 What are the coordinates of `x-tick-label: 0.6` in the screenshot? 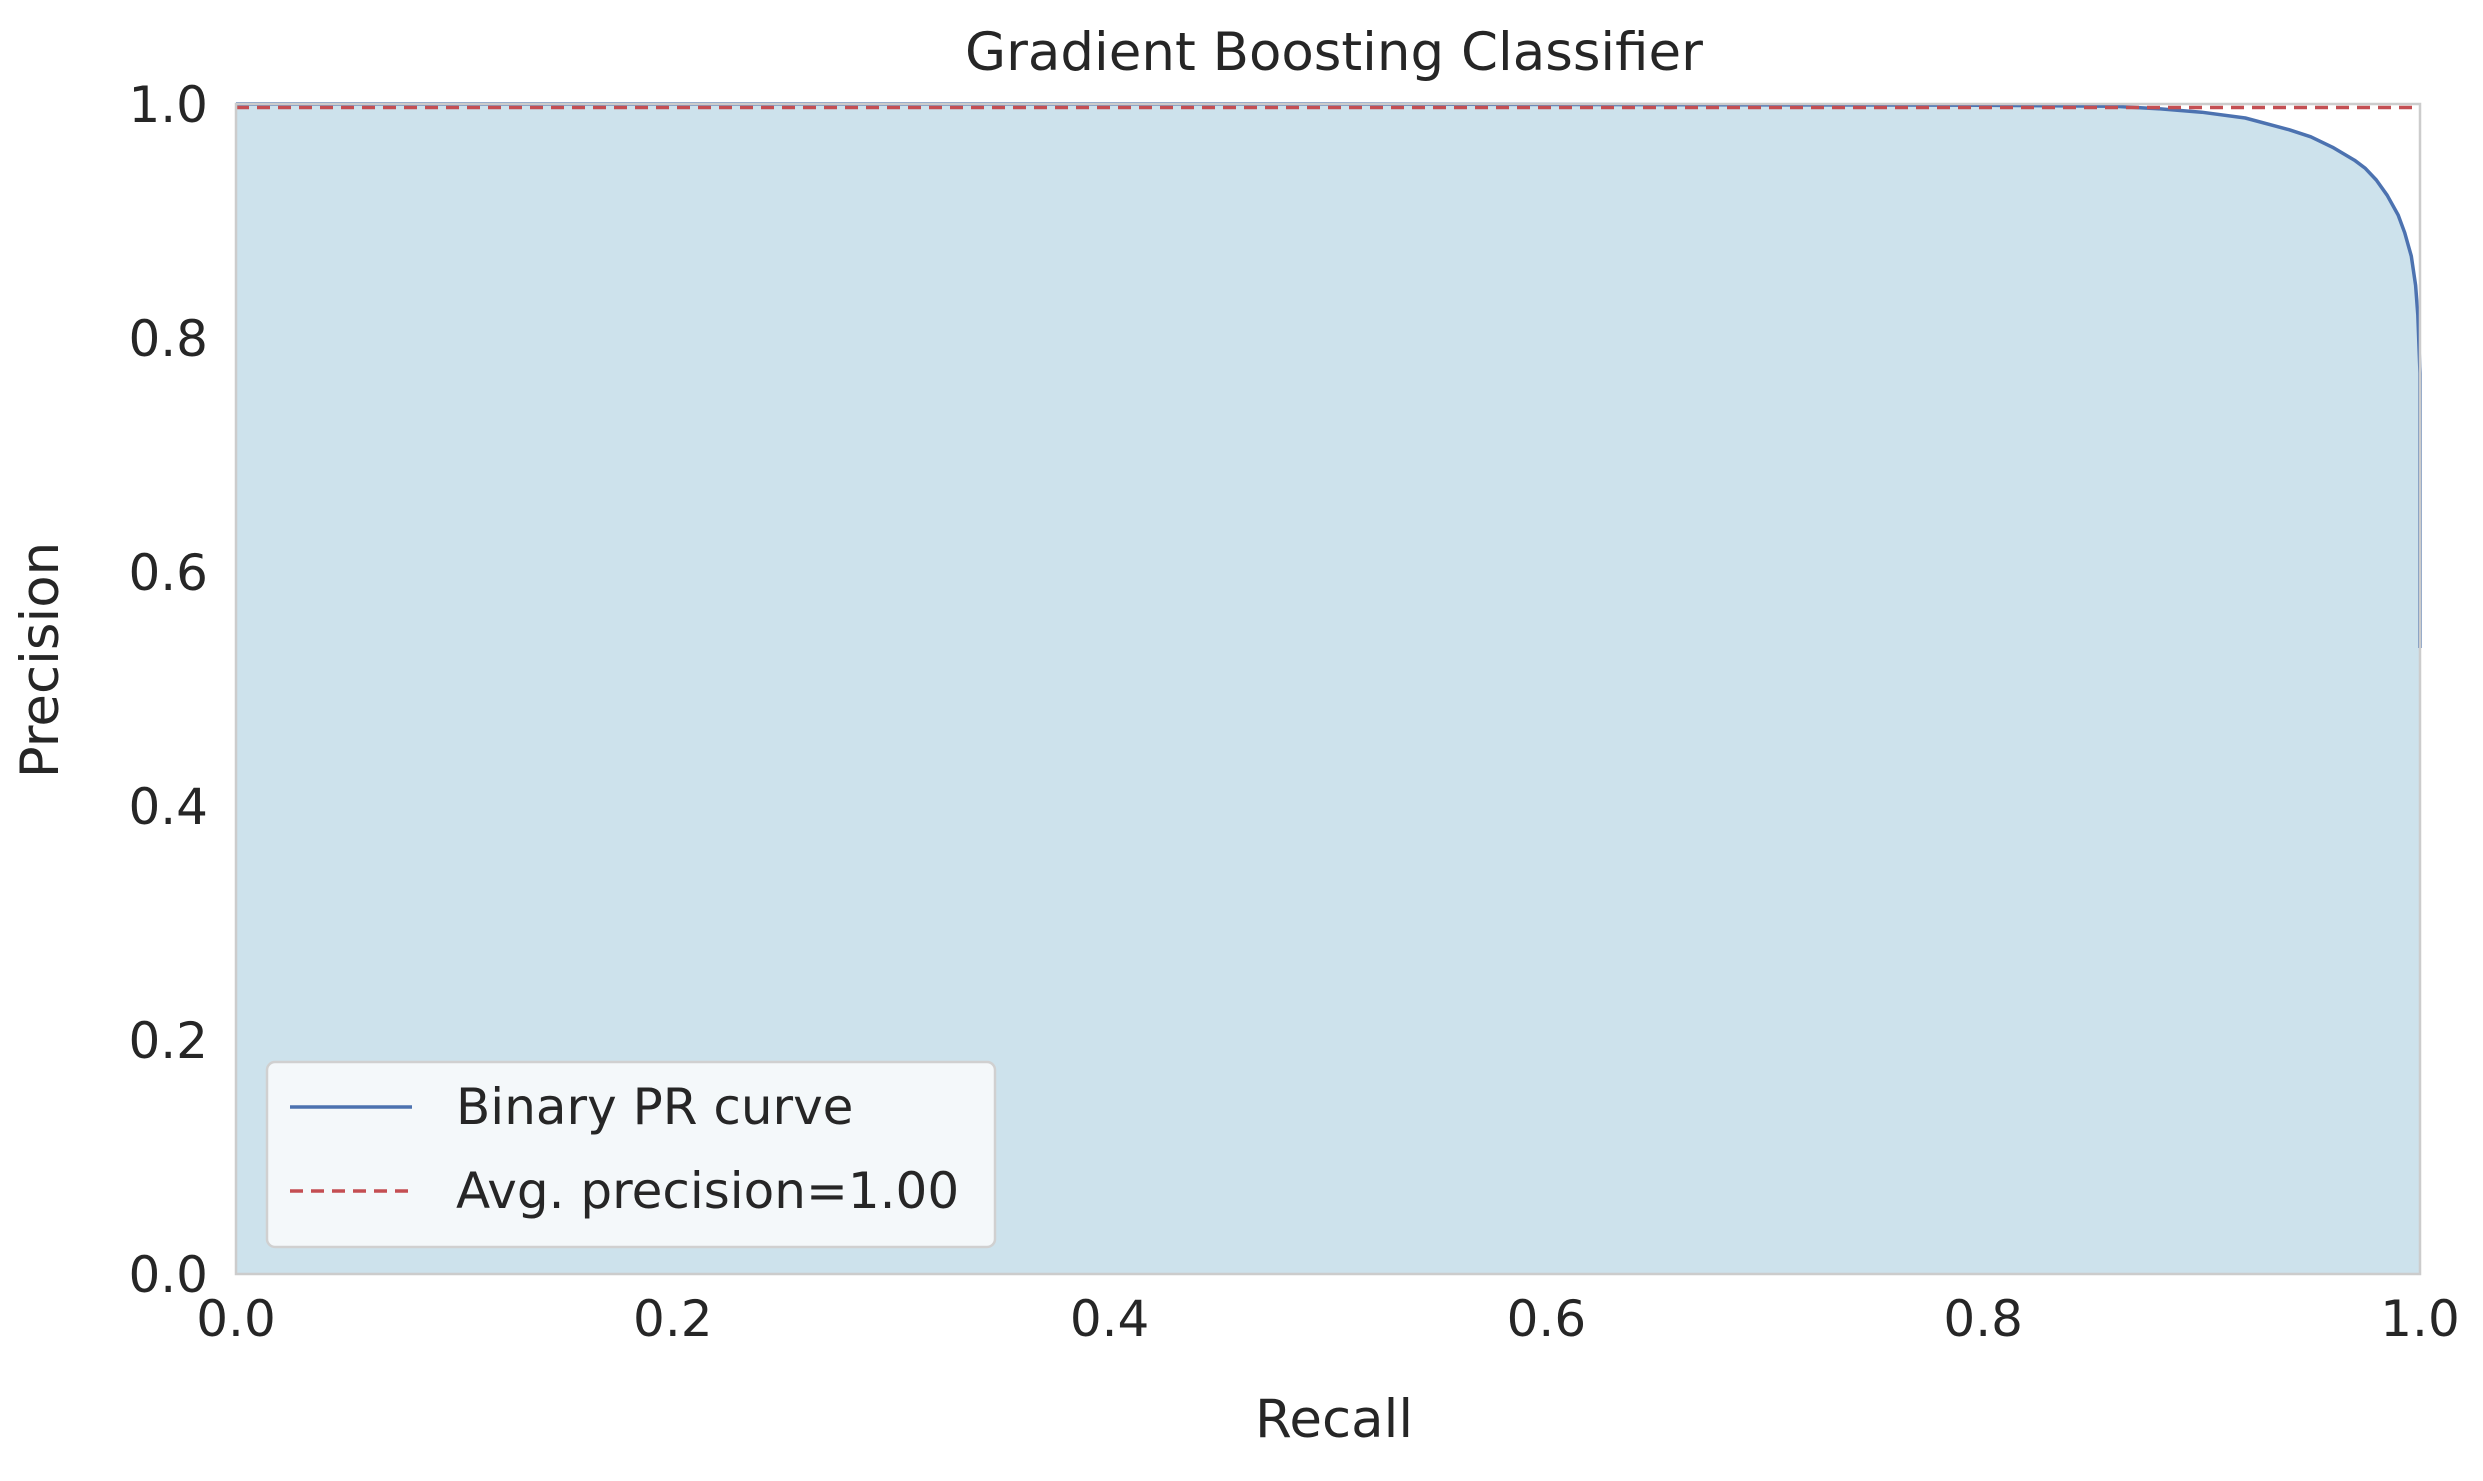 It's located at (1547, 1319).